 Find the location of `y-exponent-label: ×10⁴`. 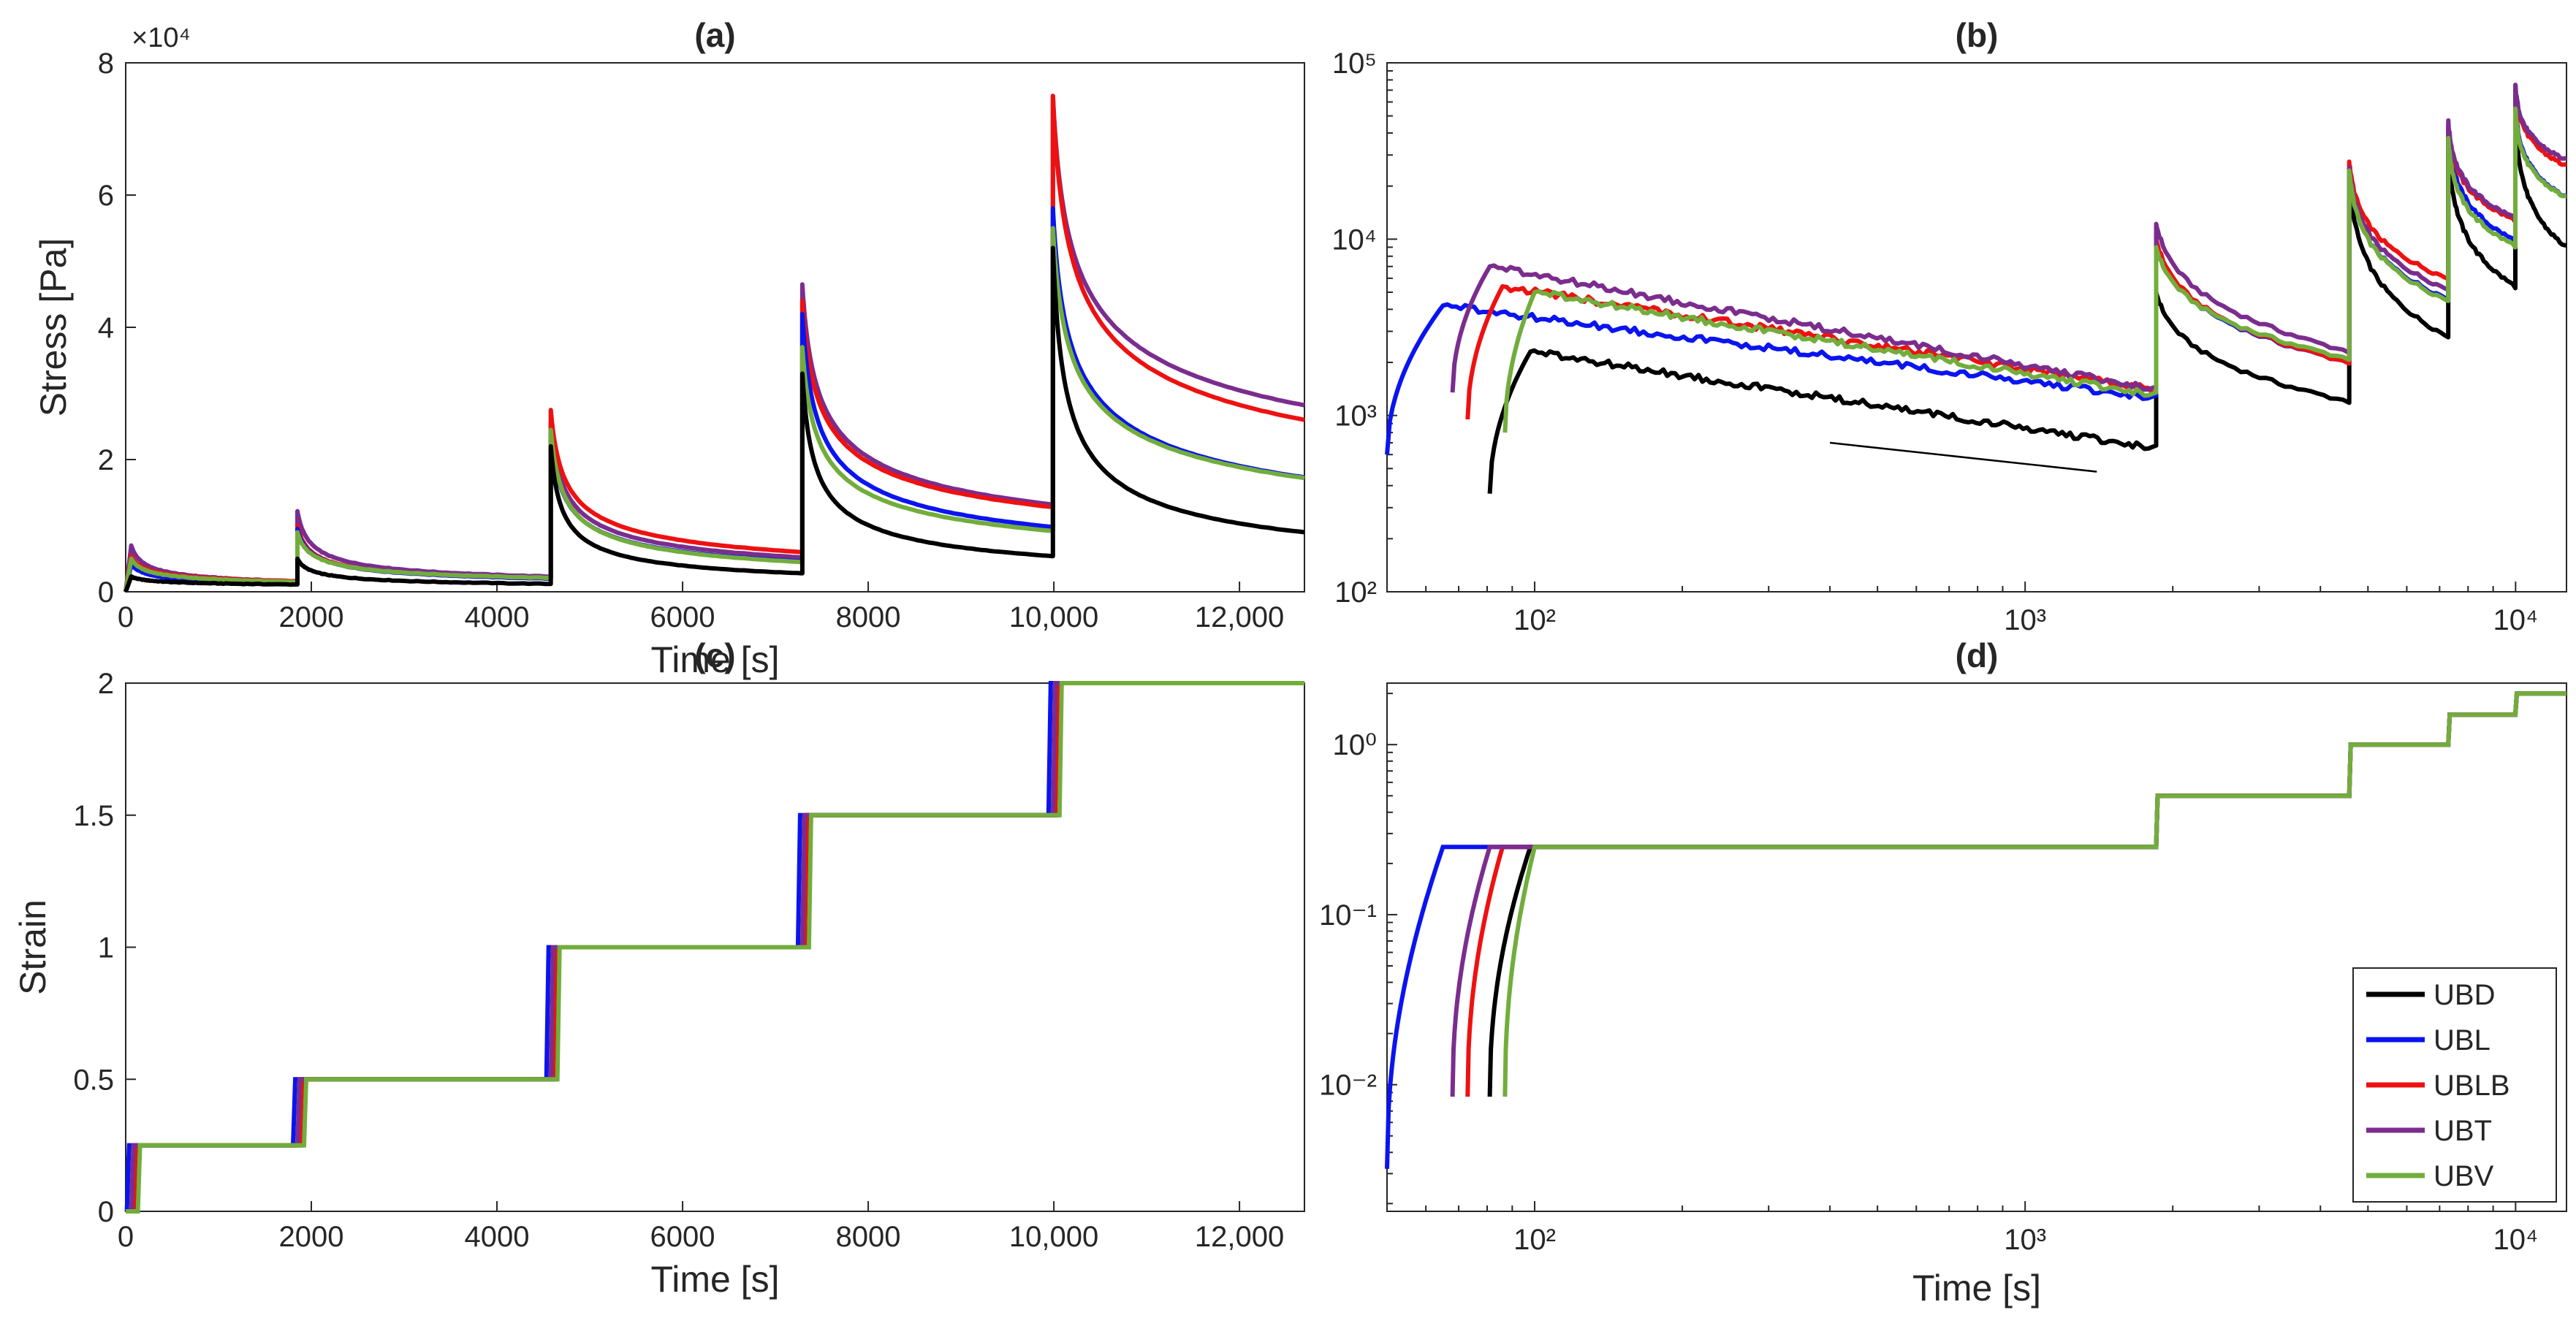

y-exponent-label: ×10⁴ is located at coordinates (161, 38).